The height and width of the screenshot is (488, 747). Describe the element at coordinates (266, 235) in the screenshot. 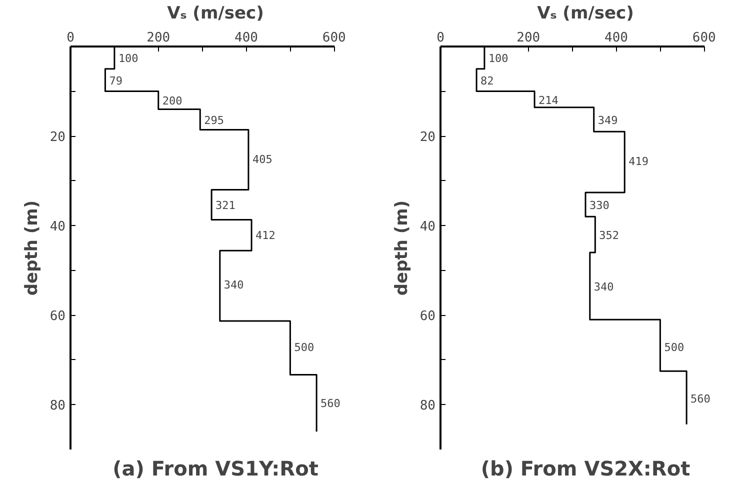

I see `annotation: 412` at that location.